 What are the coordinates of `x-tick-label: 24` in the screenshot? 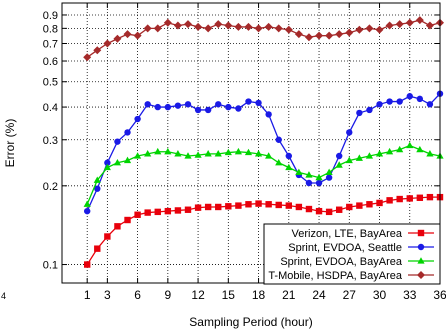 It's located at (319, 295).